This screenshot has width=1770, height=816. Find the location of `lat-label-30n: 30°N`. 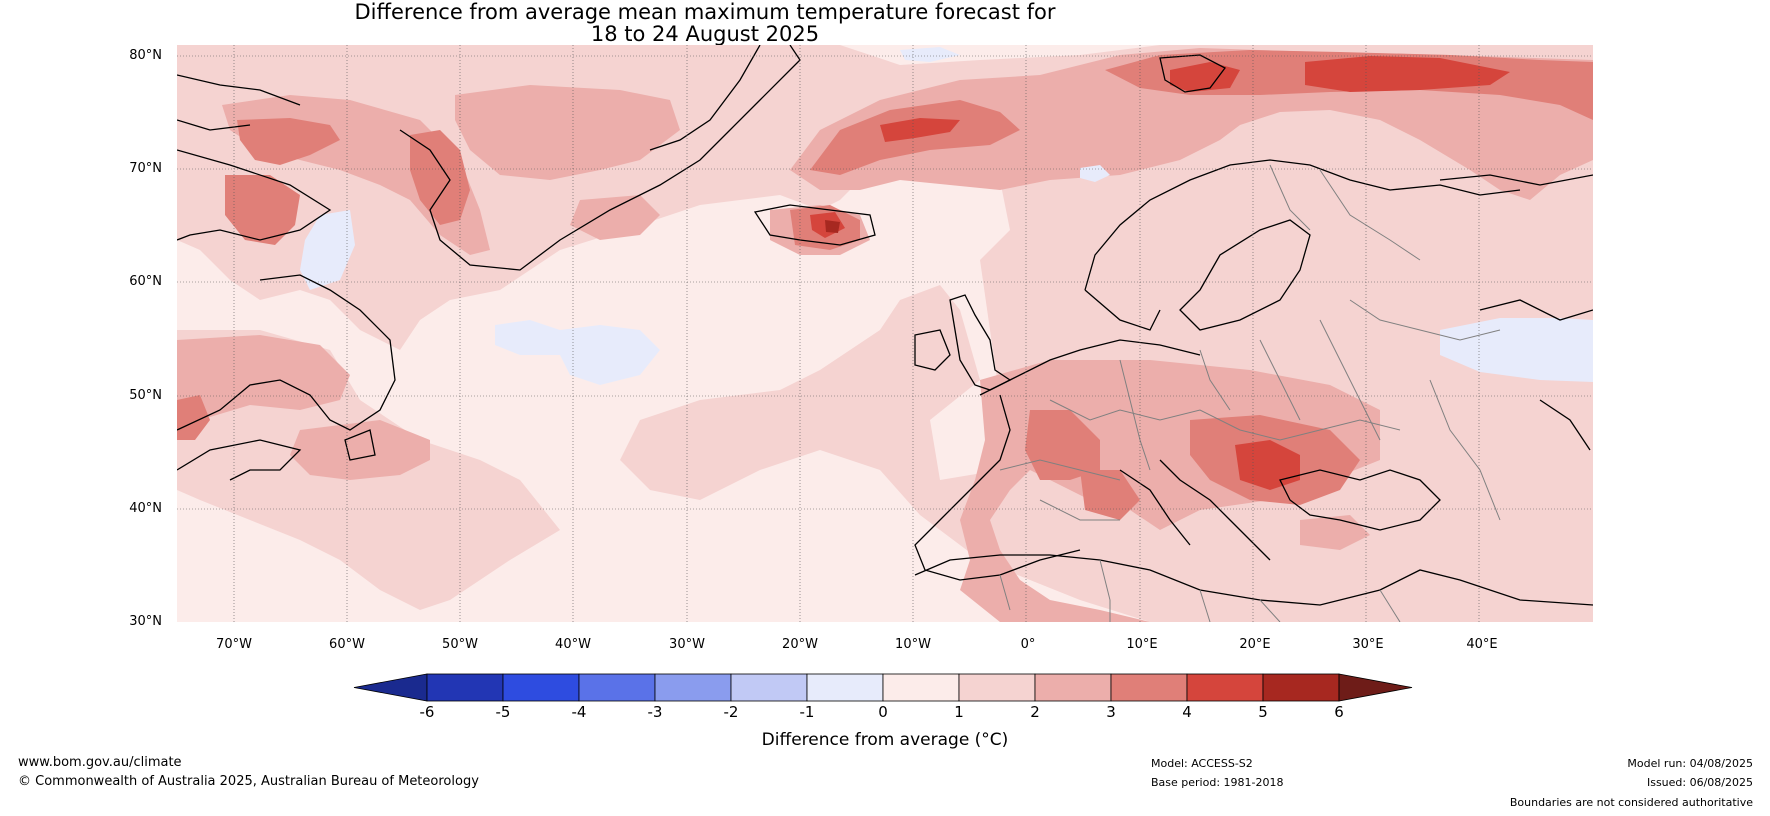

lat-label-30n: 30°N is located at coordinates (145, 621).